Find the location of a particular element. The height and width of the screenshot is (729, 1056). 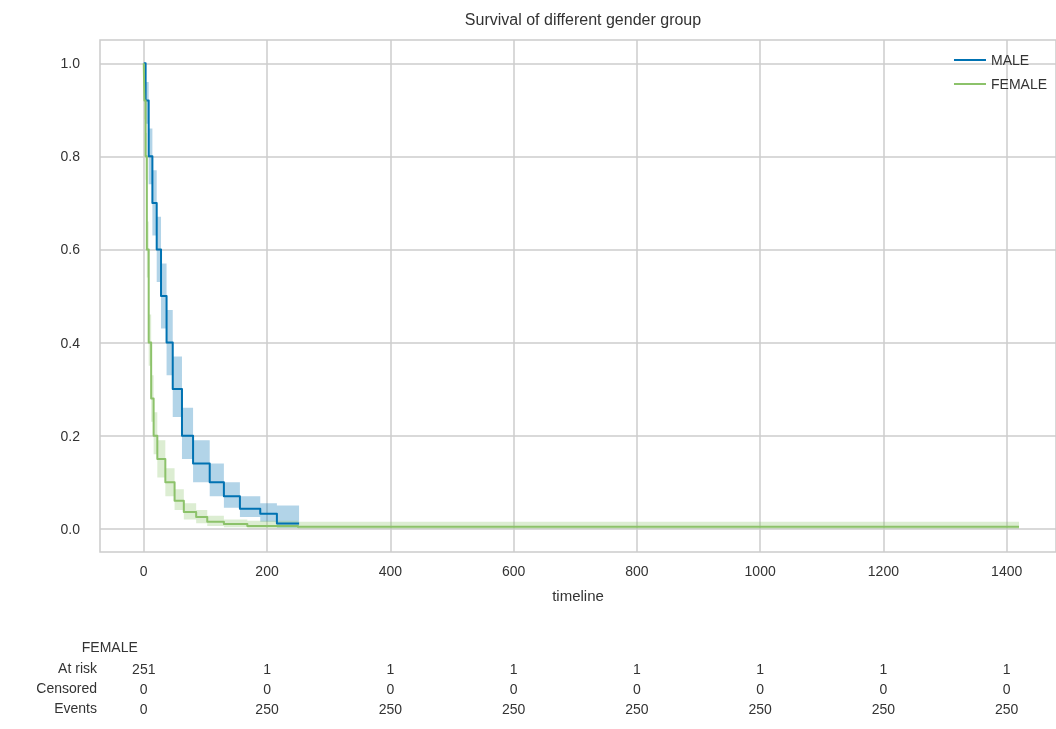

x-tick-label: 1000 is located at coordinates (760, 571).